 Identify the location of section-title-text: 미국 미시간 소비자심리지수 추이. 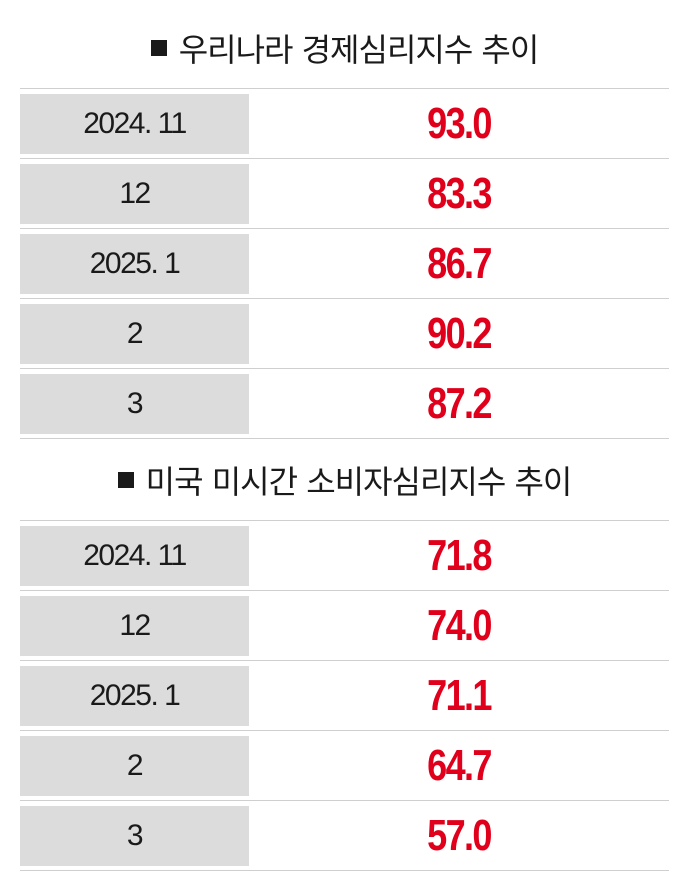
(359, 482).